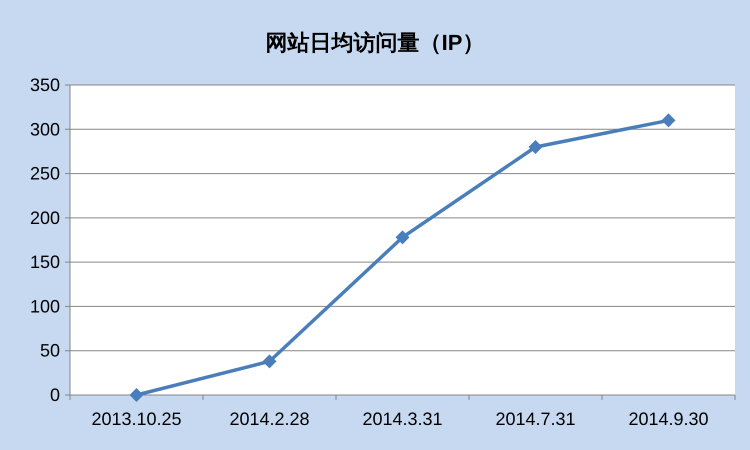 The height and width of the screenshot is (450, 750). What do you see at coordinates (45, 129) in the screenshot?
I see `y-tick-label: 300` at bounding box center [45, 129].